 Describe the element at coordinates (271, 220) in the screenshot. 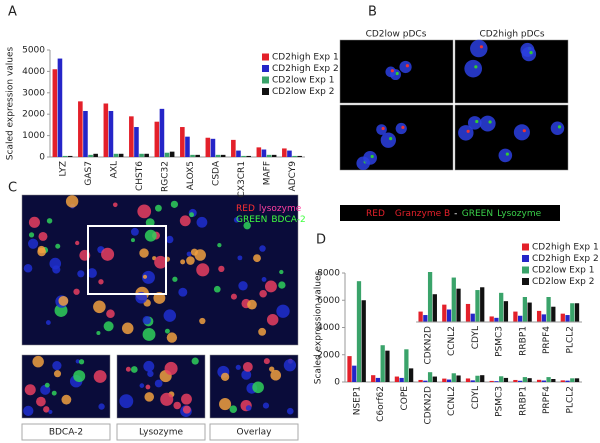

I see `legend-text: GREEN BDCA-2` at that location.